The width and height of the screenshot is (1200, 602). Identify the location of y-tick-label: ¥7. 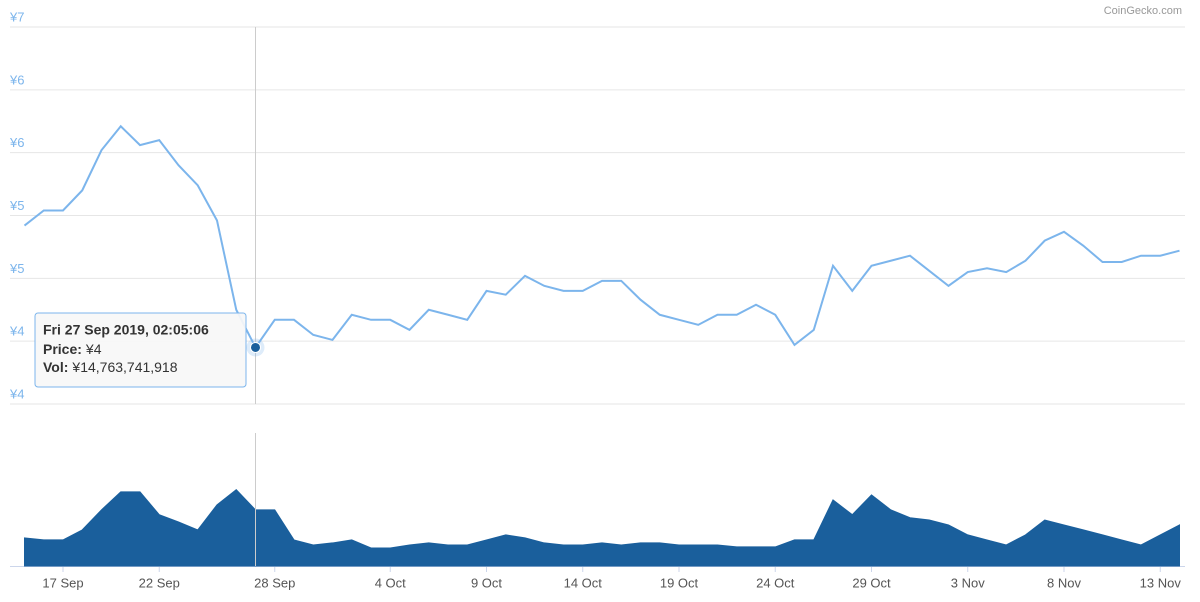
(16, 16).